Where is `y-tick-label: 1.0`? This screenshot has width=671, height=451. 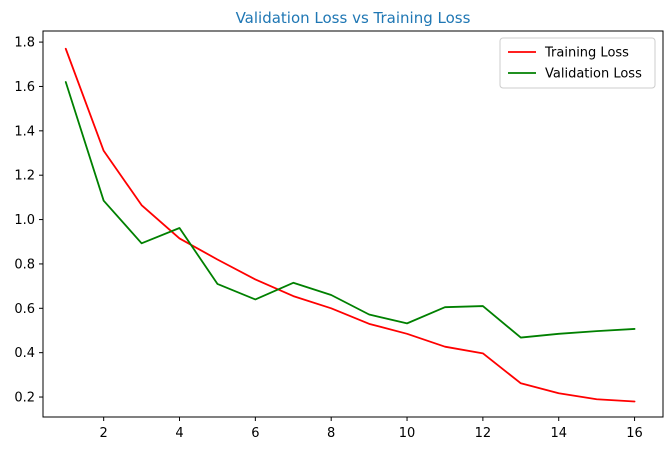
y-tick-label: 1.0 is located at coordinates (24, 220).